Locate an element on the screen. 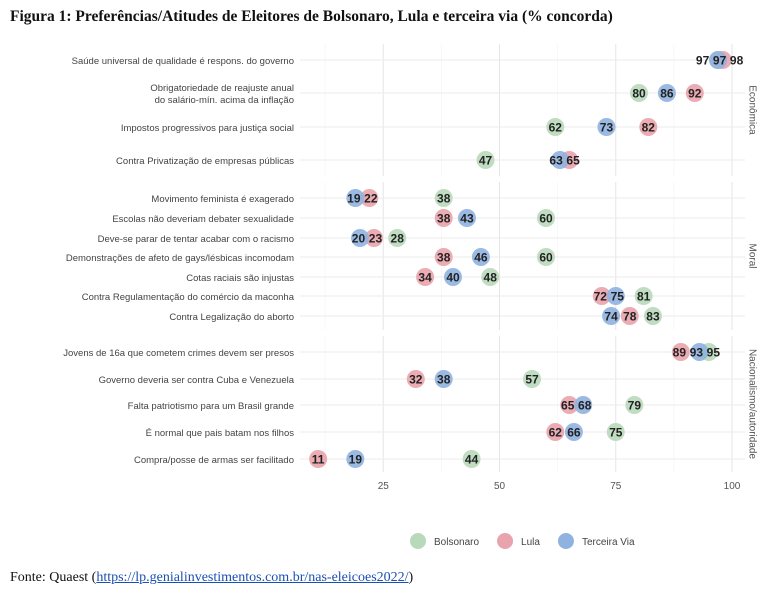  facet-strip-label: Econômica is located at coordinates (751, 110).